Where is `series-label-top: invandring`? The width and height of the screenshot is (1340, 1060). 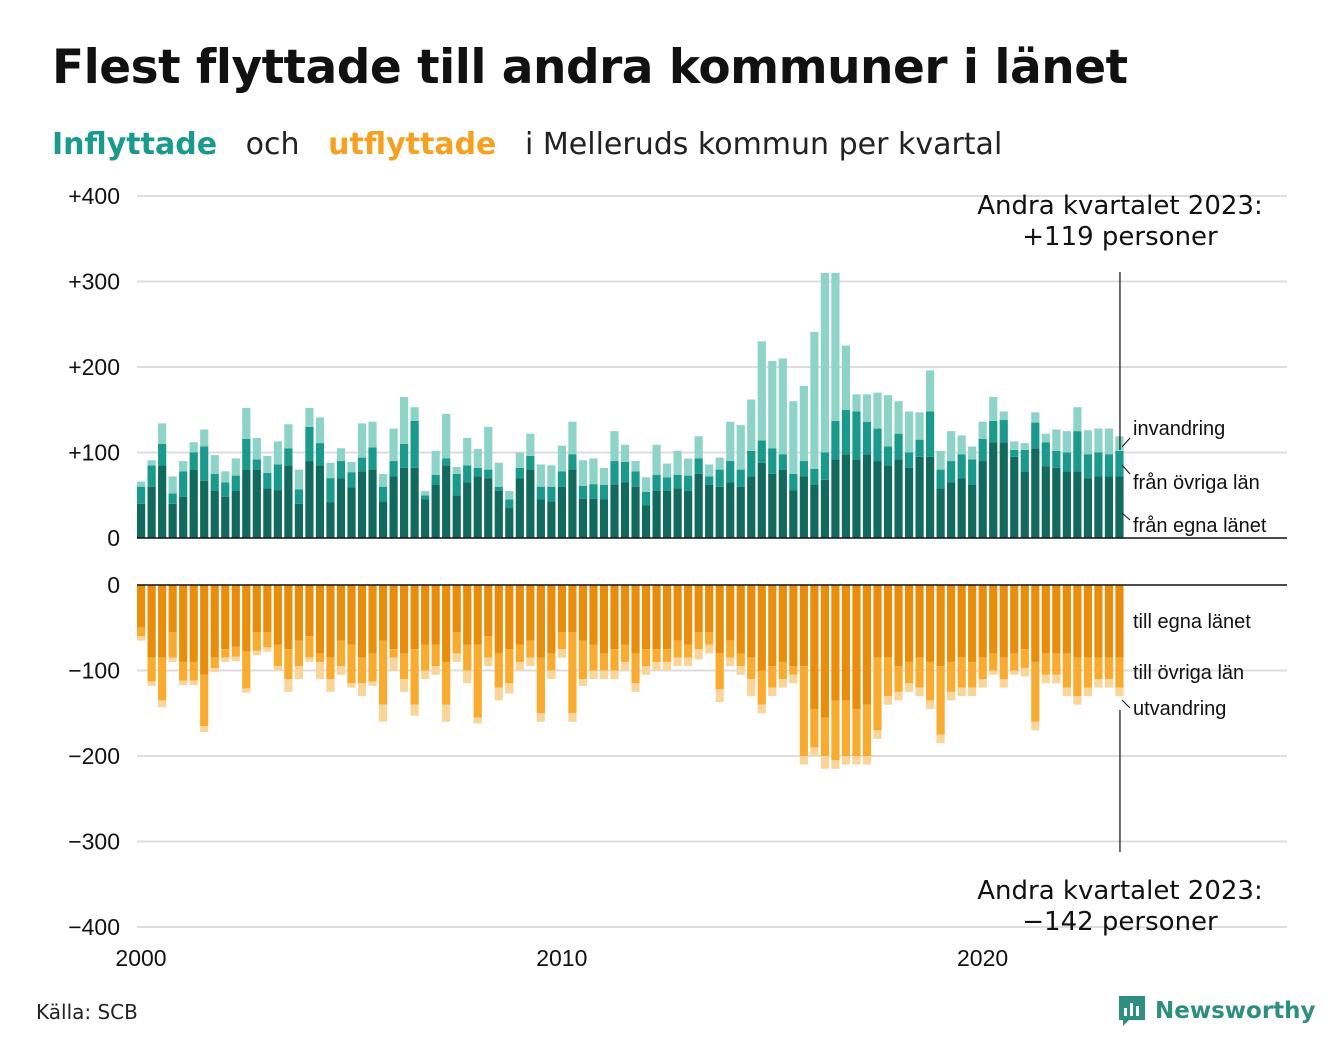
series-label-top: invandring is located at coordinates (1179, 429).